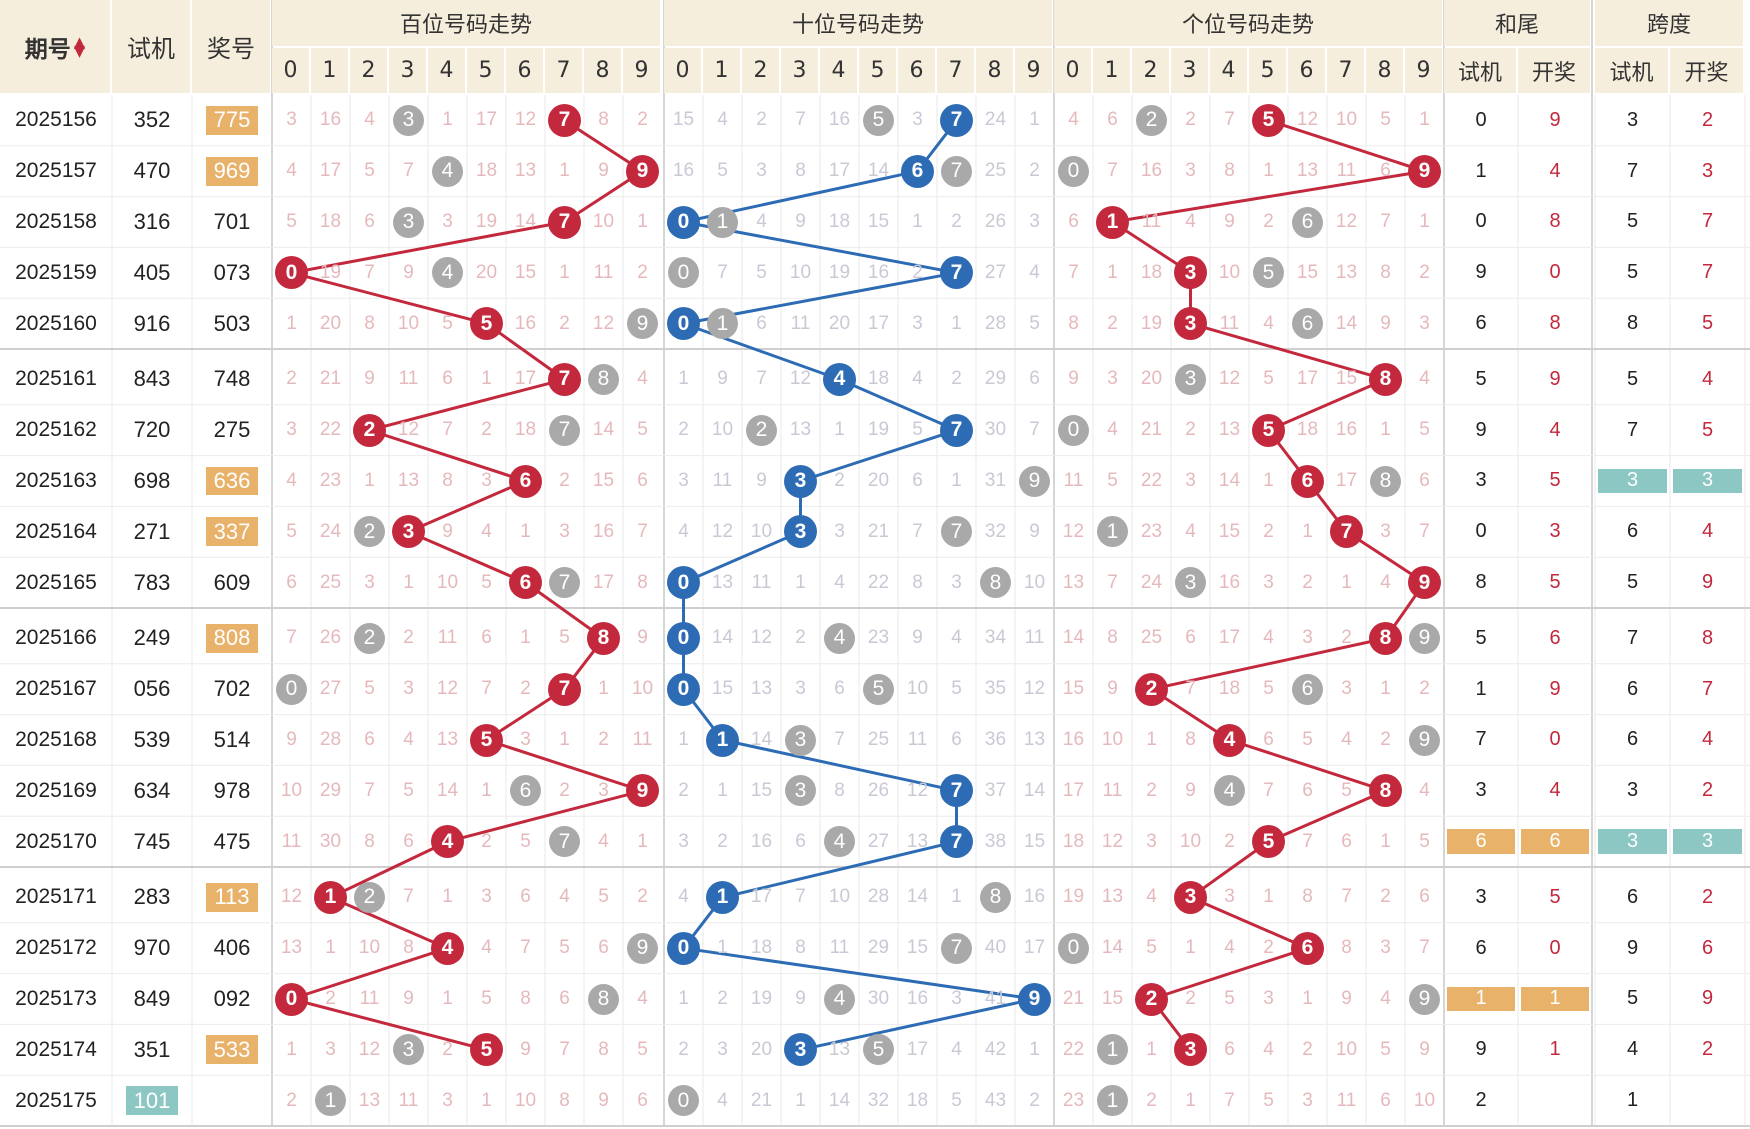  I want to click on sum-tail-test: 5, so click(1481, 378).